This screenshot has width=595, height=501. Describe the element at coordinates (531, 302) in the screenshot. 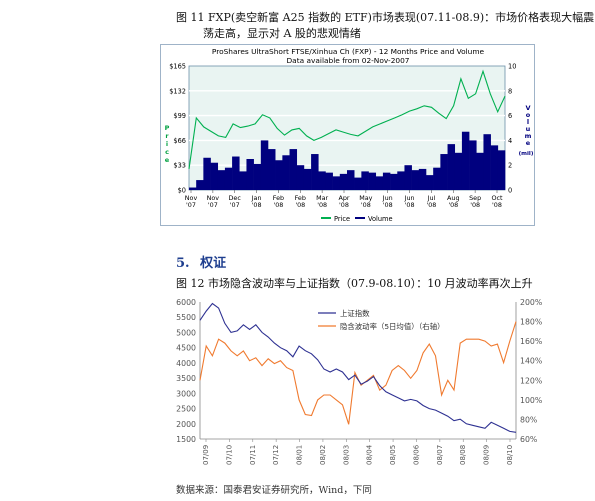

I see `y-tick-right: 200%` at that location.